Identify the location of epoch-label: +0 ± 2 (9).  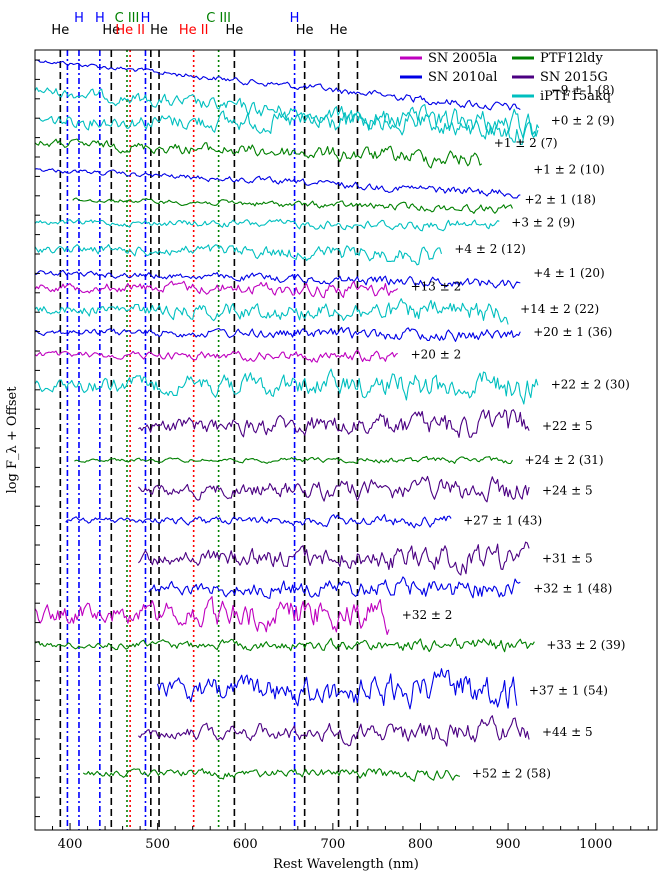
(583, 120).